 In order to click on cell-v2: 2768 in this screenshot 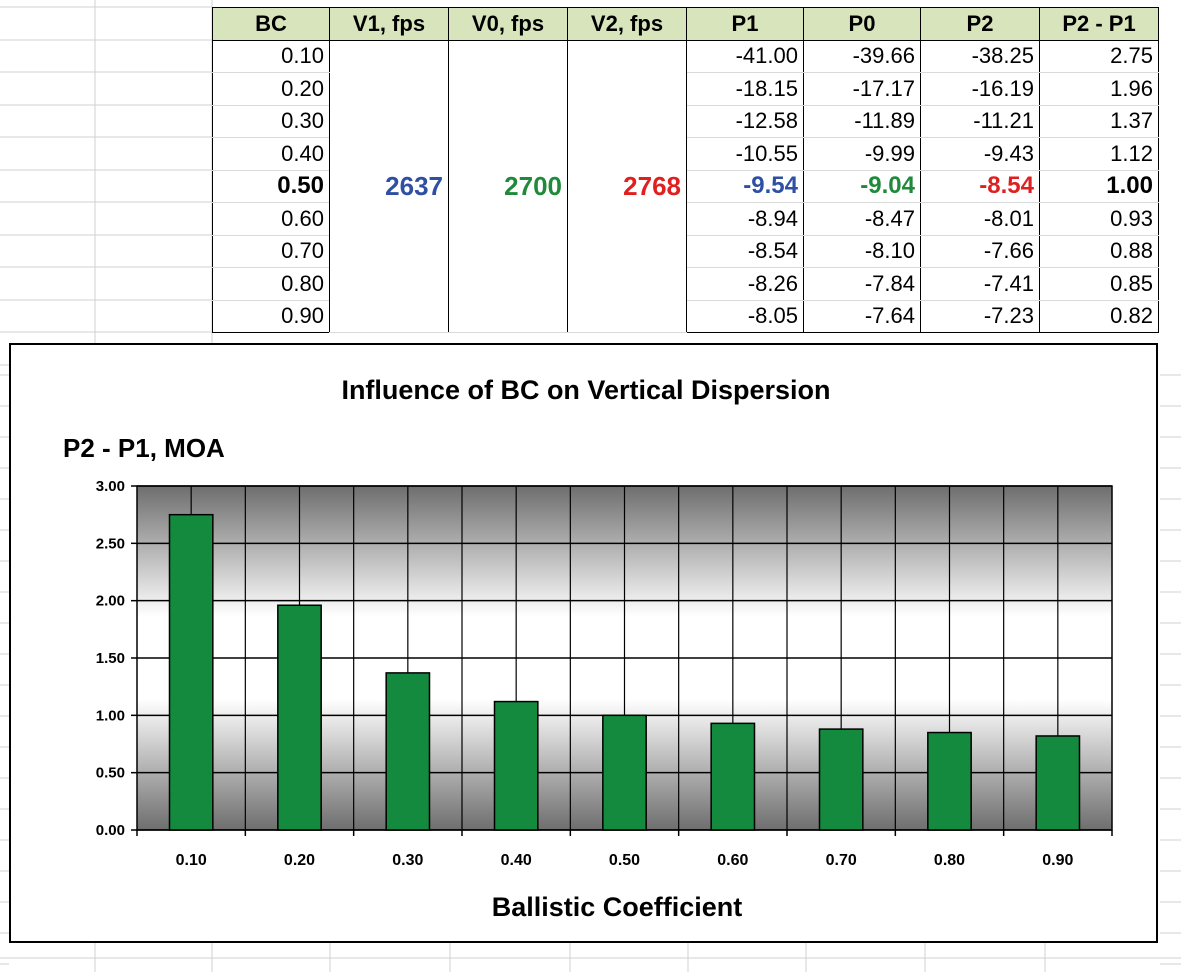, I will do `click(627, 186)`.